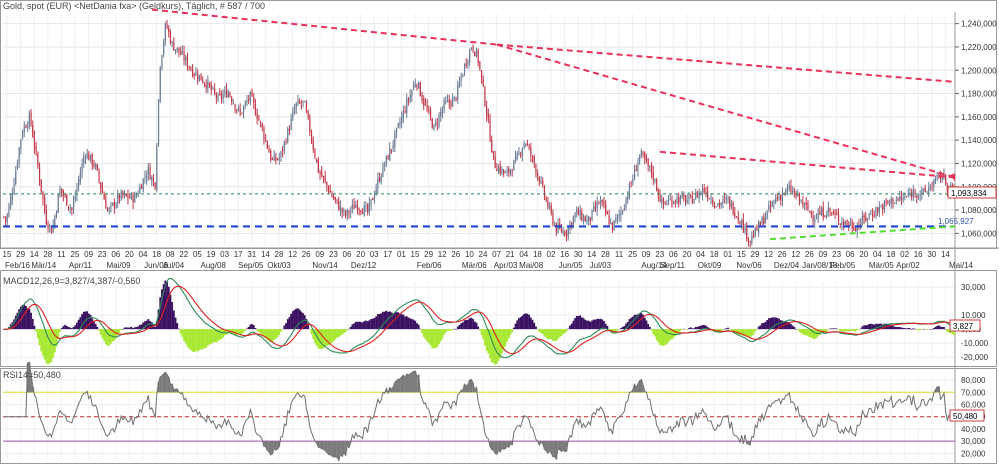 This screenshot has width=999, height=464. Describe the element at coordinates (749, 265) in the screenshot. I see `x-month-label: Nov/06` at that location.